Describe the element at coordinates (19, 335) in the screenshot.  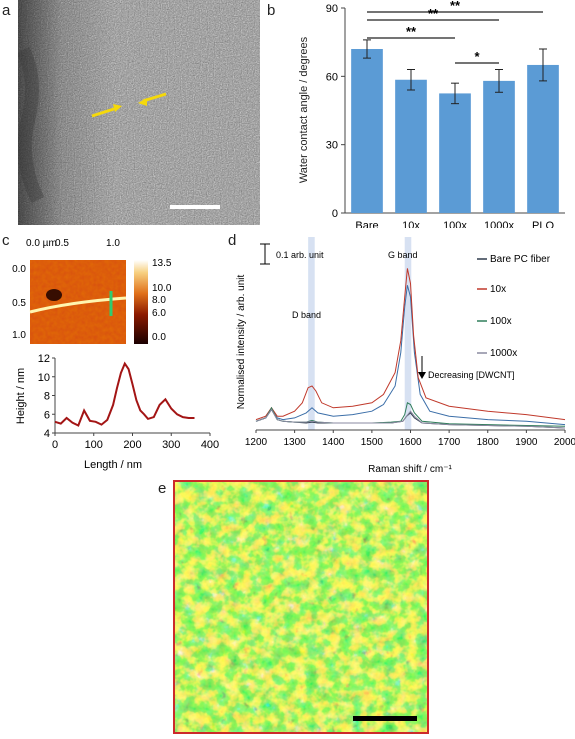
I see `map-left-tick: 1.0` at that location.